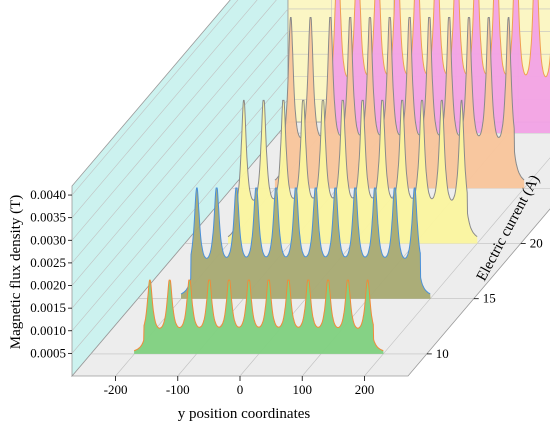  I want to click on y-tick-label: 0.0035, so click(48, 217).